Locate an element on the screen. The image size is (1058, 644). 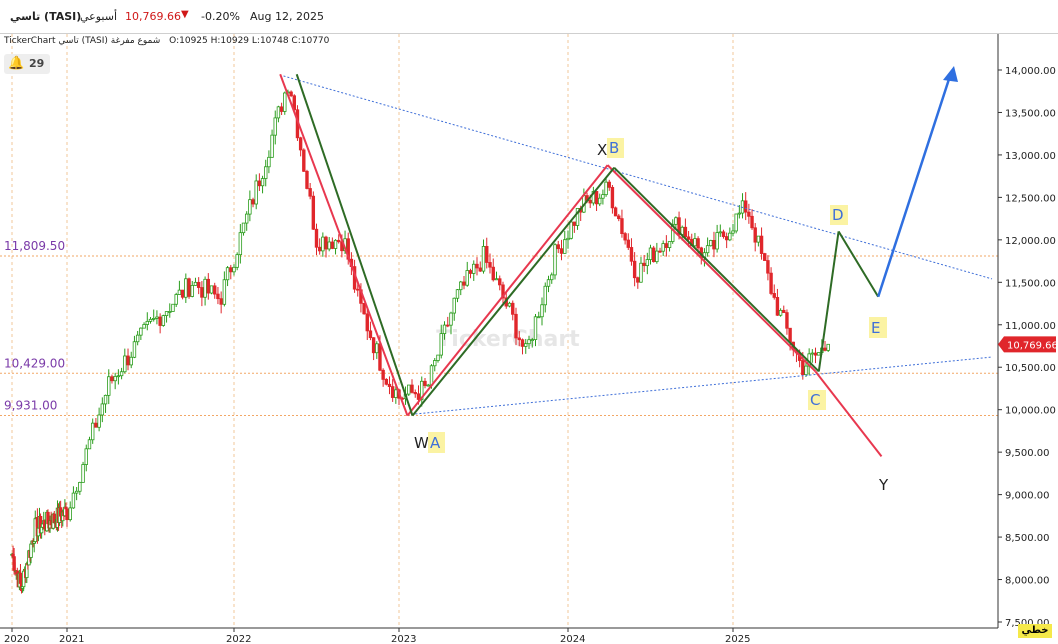
wave-label-b: B is located at coordinates (614, 148).